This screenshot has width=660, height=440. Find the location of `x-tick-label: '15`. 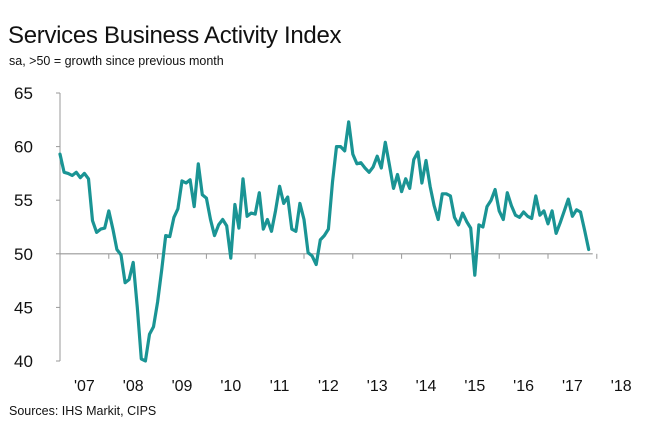

x-tick-label: '15 is located at coordinates (474, 386).